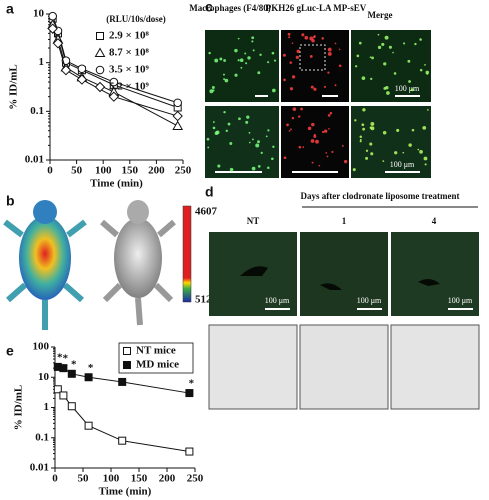 This screenshot has width=489, height=500. What do you see at coordinates (10, 201) in the screenshot?
I see `panel-label: b` at bounding box center [10, 201].